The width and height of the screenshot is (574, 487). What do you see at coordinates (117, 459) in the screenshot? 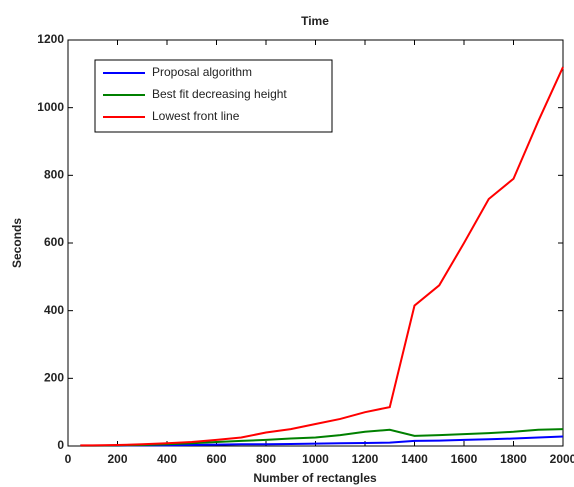
I see `x-tick-label: 200` at bounding box center [117, 459].